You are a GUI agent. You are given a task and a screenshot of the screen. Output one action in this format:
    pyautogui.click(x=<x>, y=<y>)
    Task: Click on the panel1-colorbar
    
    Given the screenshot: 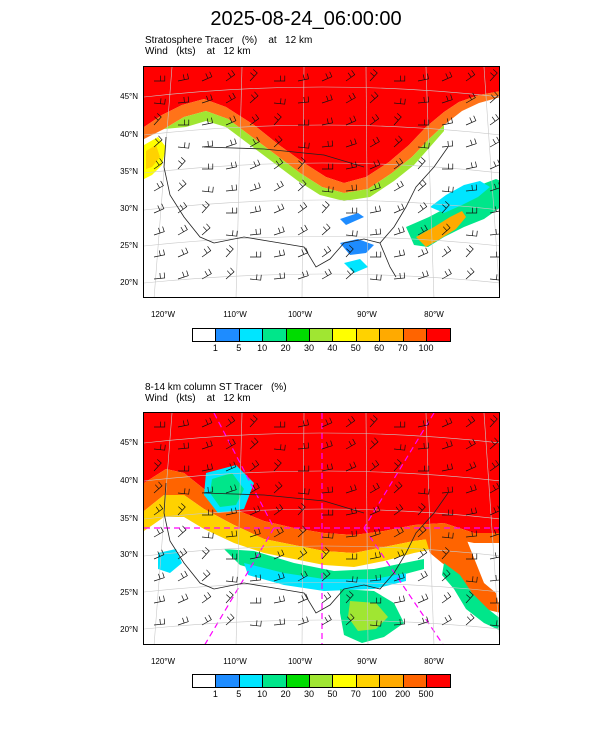 What is the action you would take?
    pyautogui.click(x=322, y=335)
    